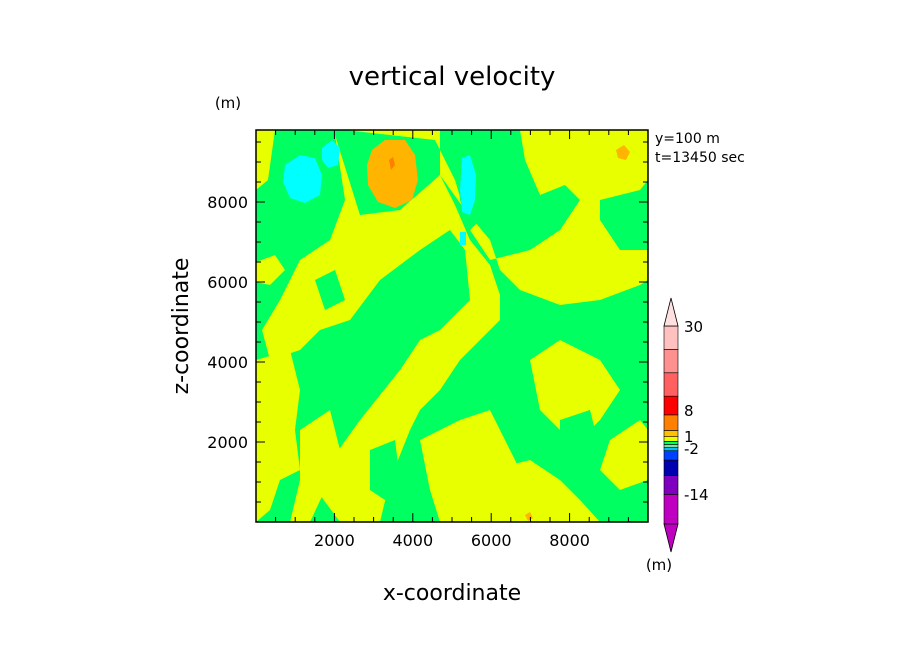  Describe the element at coordinates (265, 160) in the screenshot. I see `yellow-region-top-left` at that location.